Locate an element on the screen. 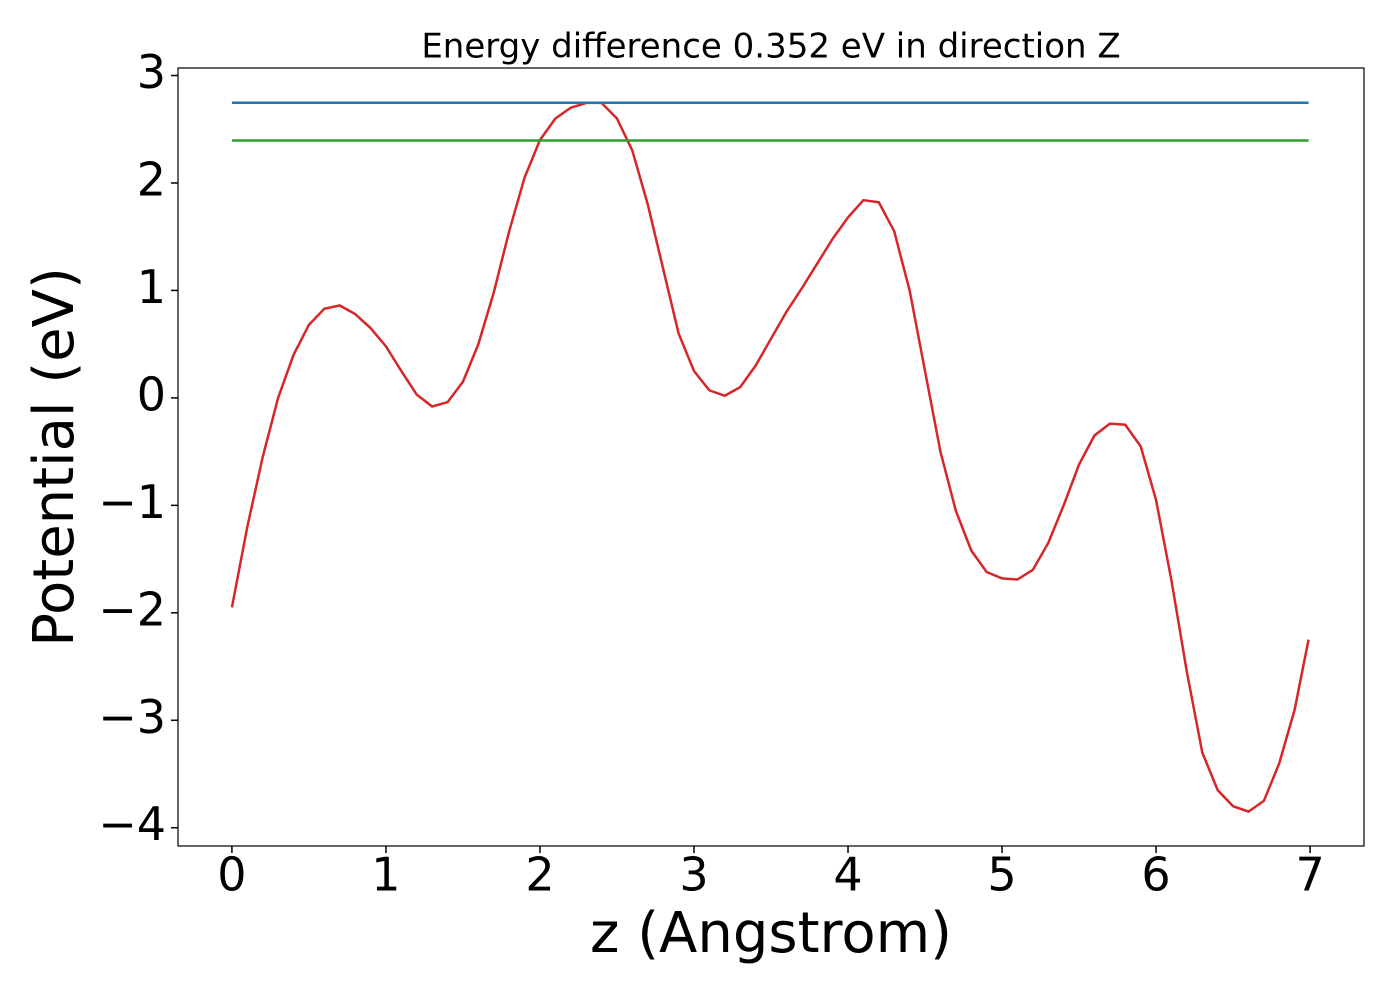  y-tick-label: −2 is located at coordinates (132, 609).